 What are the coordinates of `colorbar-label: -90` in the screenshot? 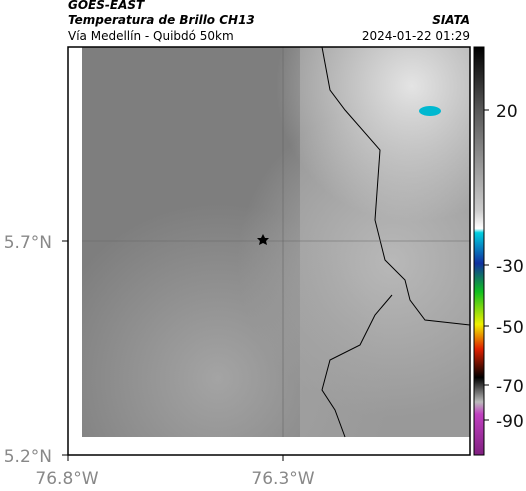 It's located at (510, 422).